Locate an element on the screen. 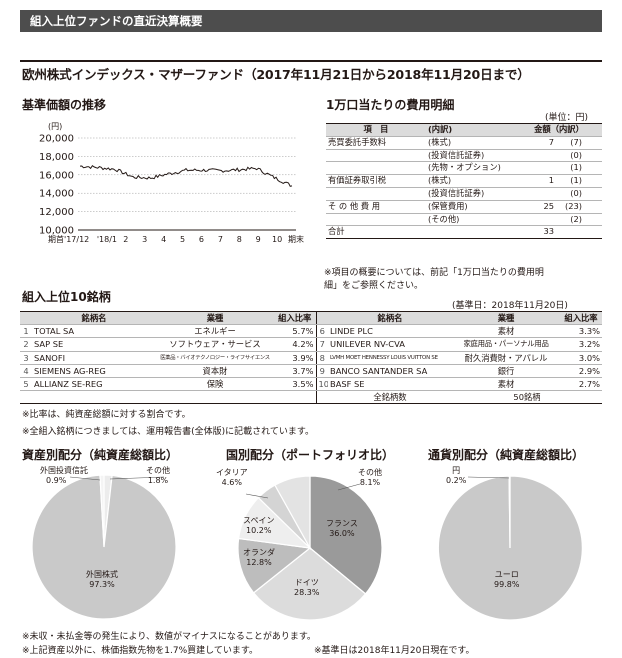  cost-row: 有価証券取引税 (株式) 1 (1) is located at coordinates (464, 181).